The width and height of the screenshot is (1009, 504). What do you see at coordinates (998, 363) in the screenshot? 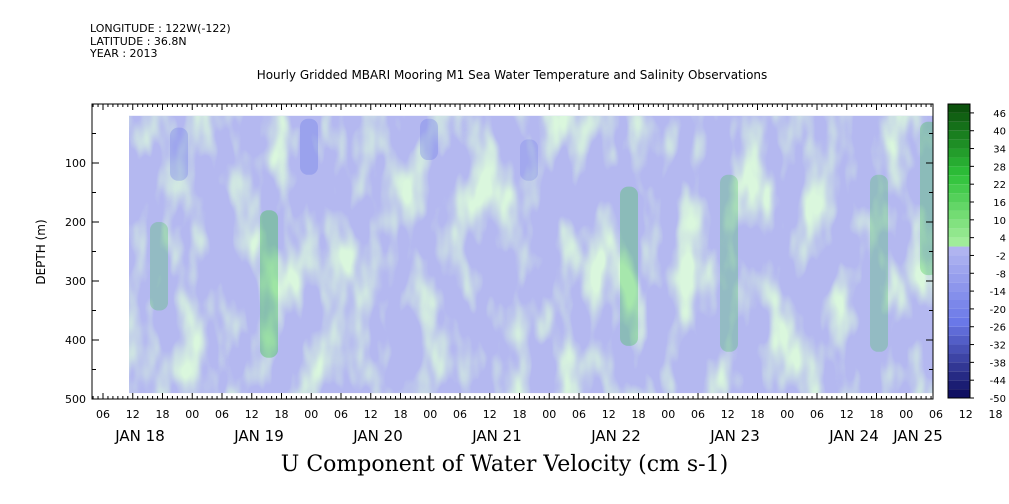
I see `colorbar-label: -38` at bounding box center [998, 363].